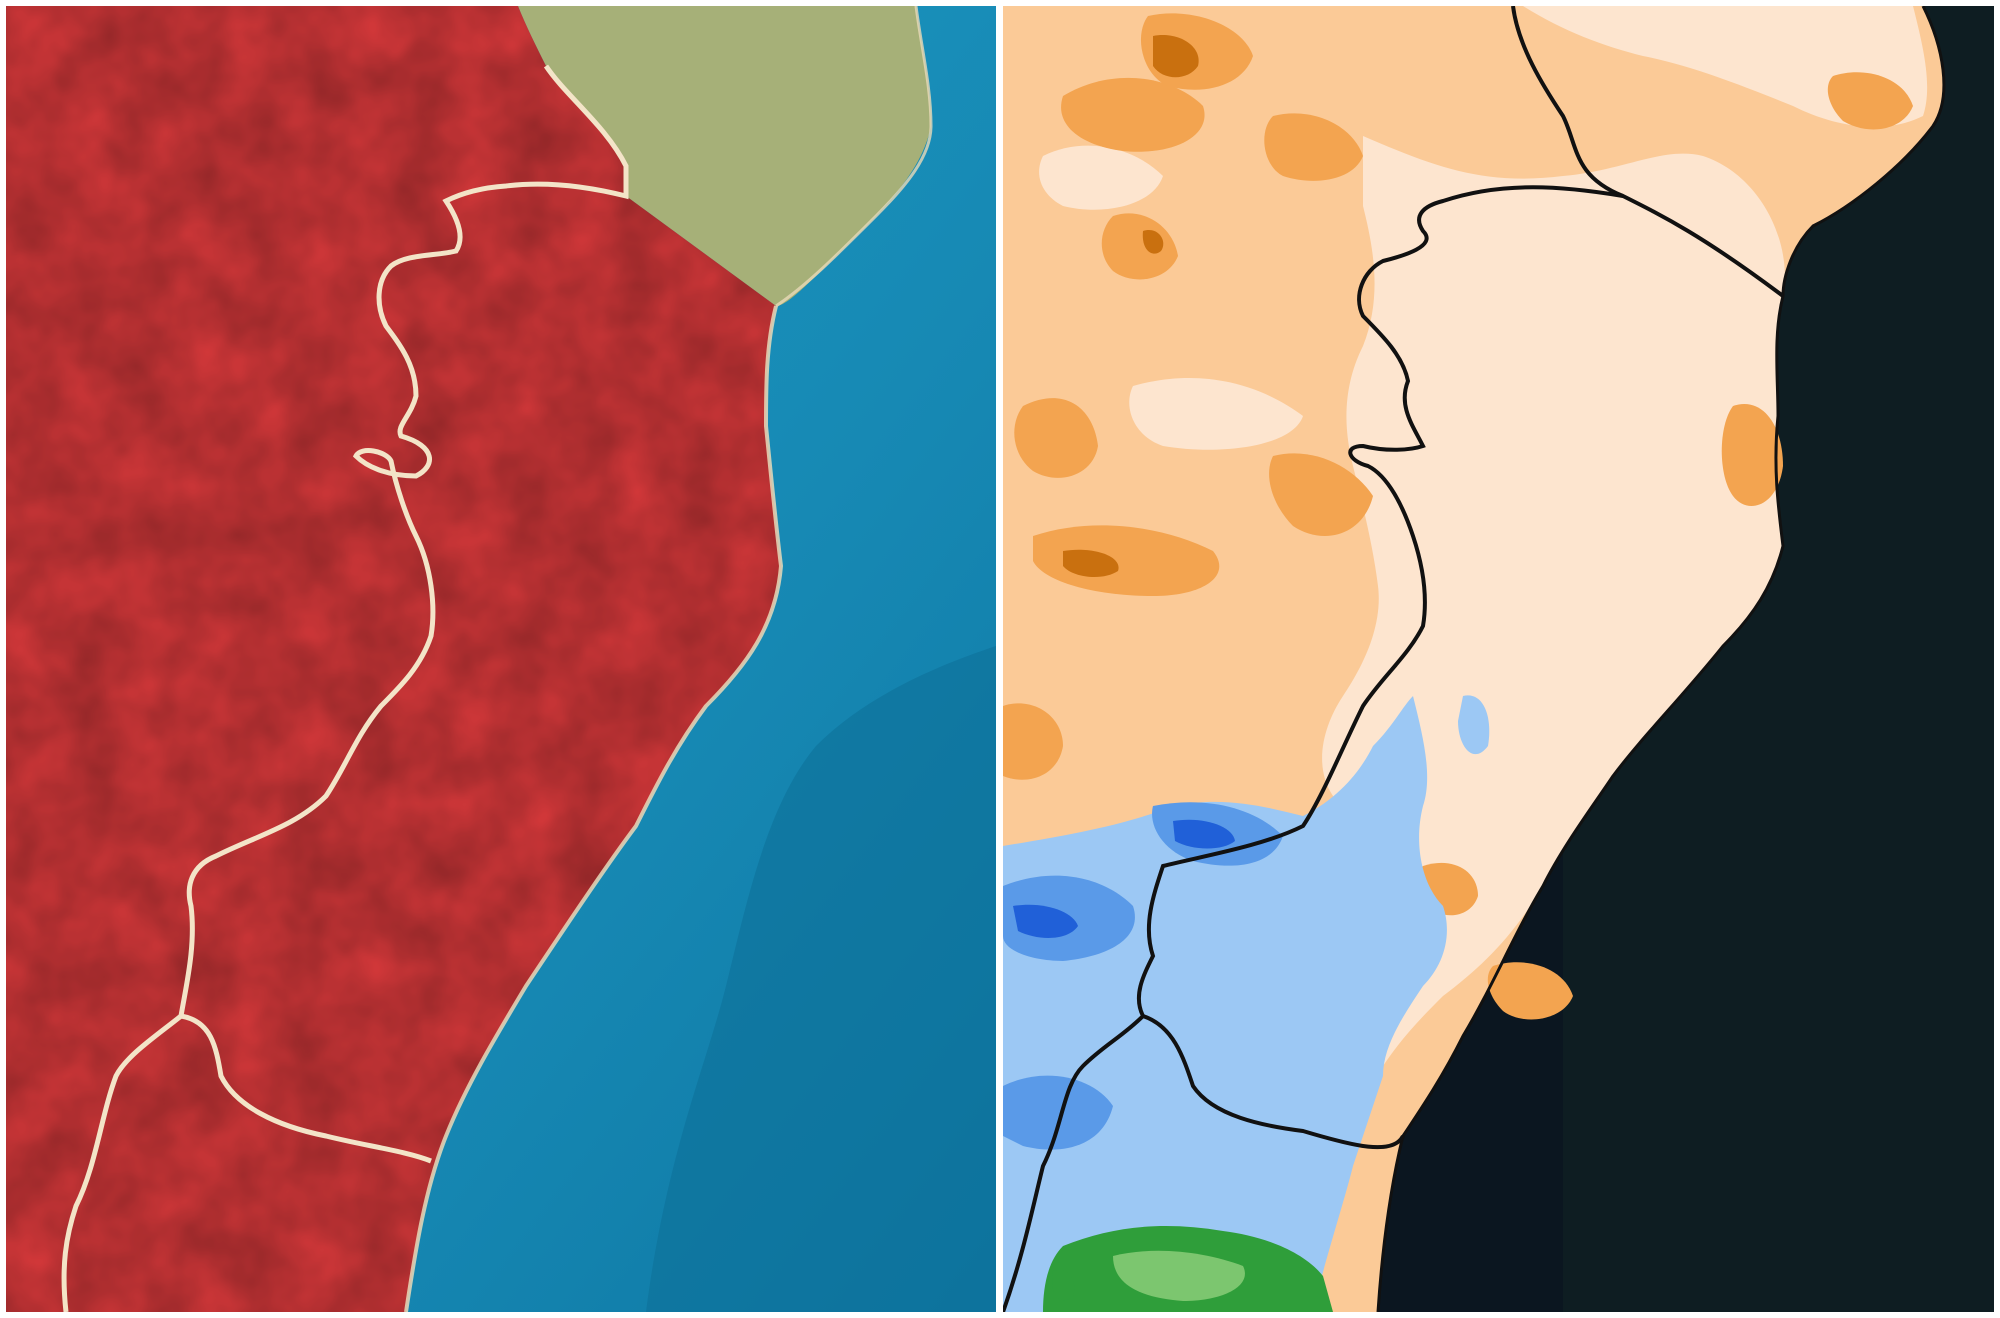 The height and width of the screenshot is (1318, 2000). I want to click on green-light, so click(1179, 1275).